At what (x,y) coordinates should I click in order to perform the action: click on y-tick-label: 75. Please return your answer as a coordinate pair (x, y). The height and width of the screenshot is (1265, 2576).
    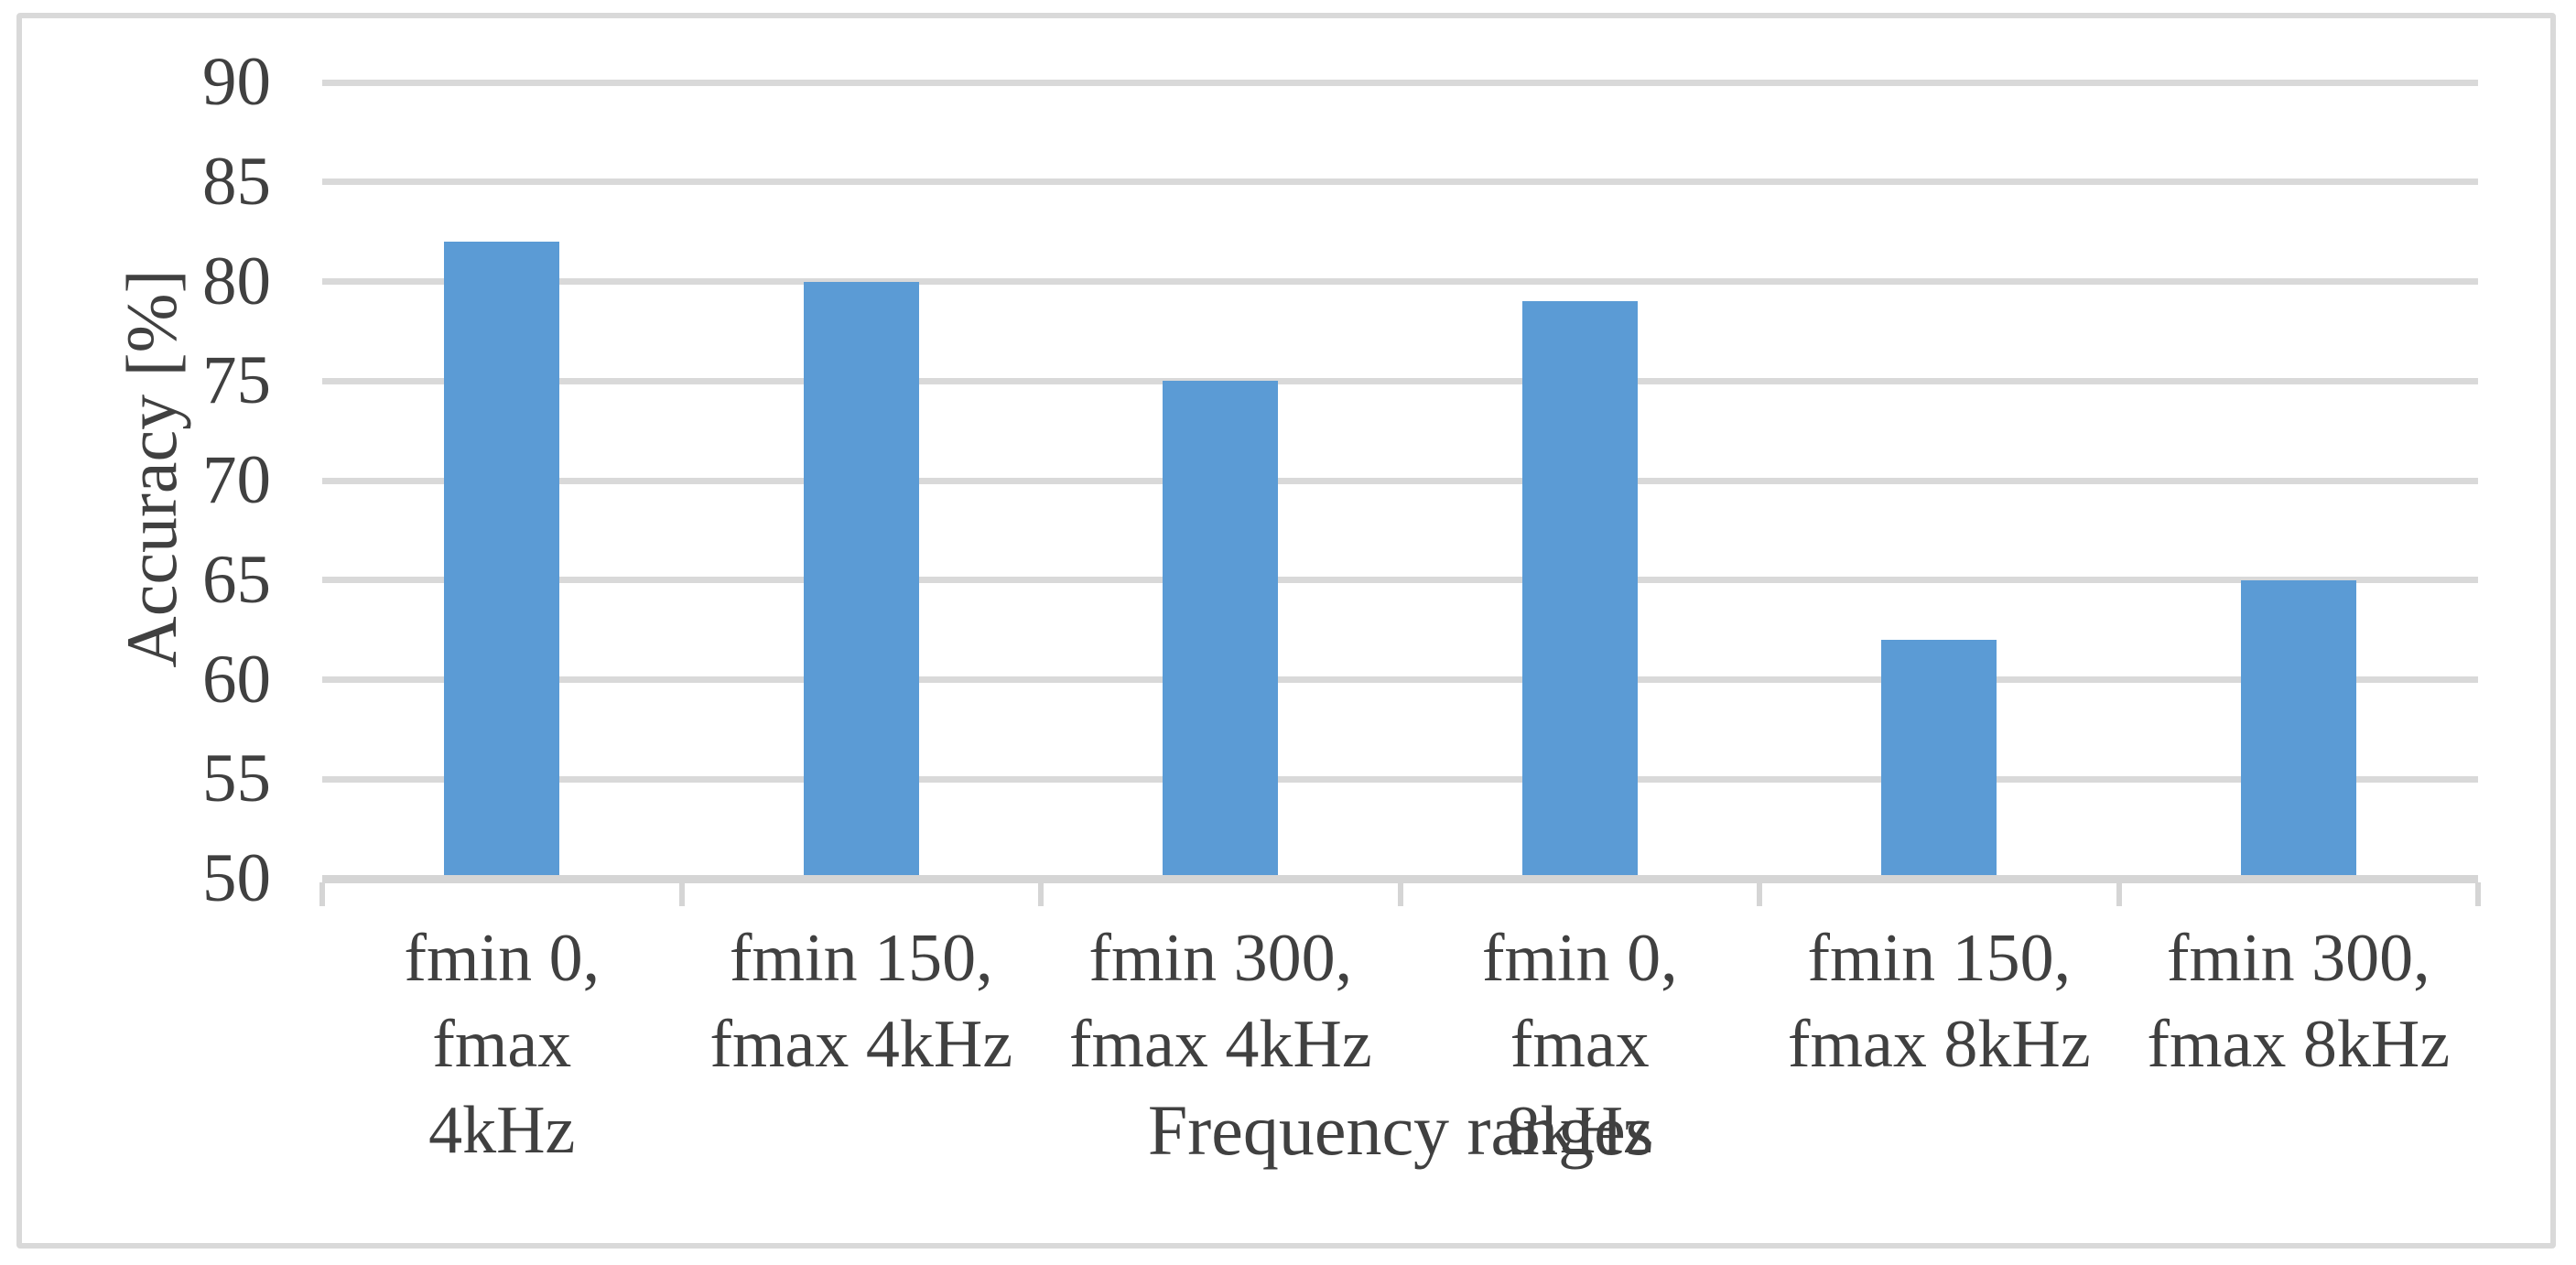
    Looking at the image, I should click on (237, 380).